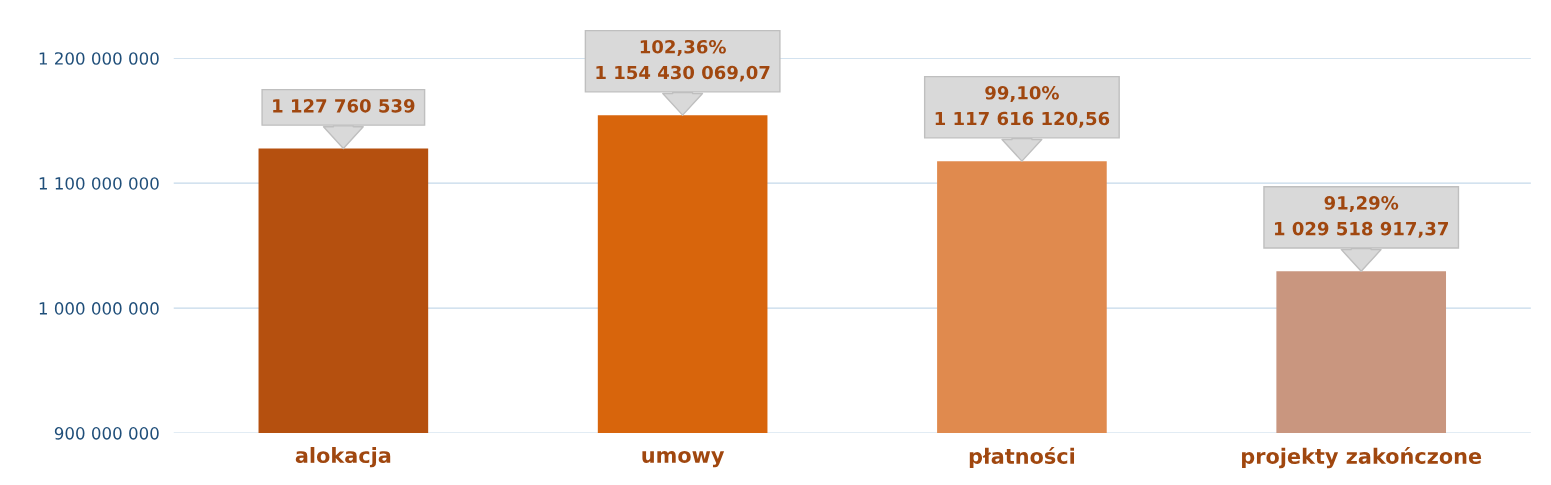 Image resolution: width=1551 pixels, height=485 pixels. Describe the element at coordinates (683, 459) in the screenshot. I see `x-tick-label: umowy` at that location.